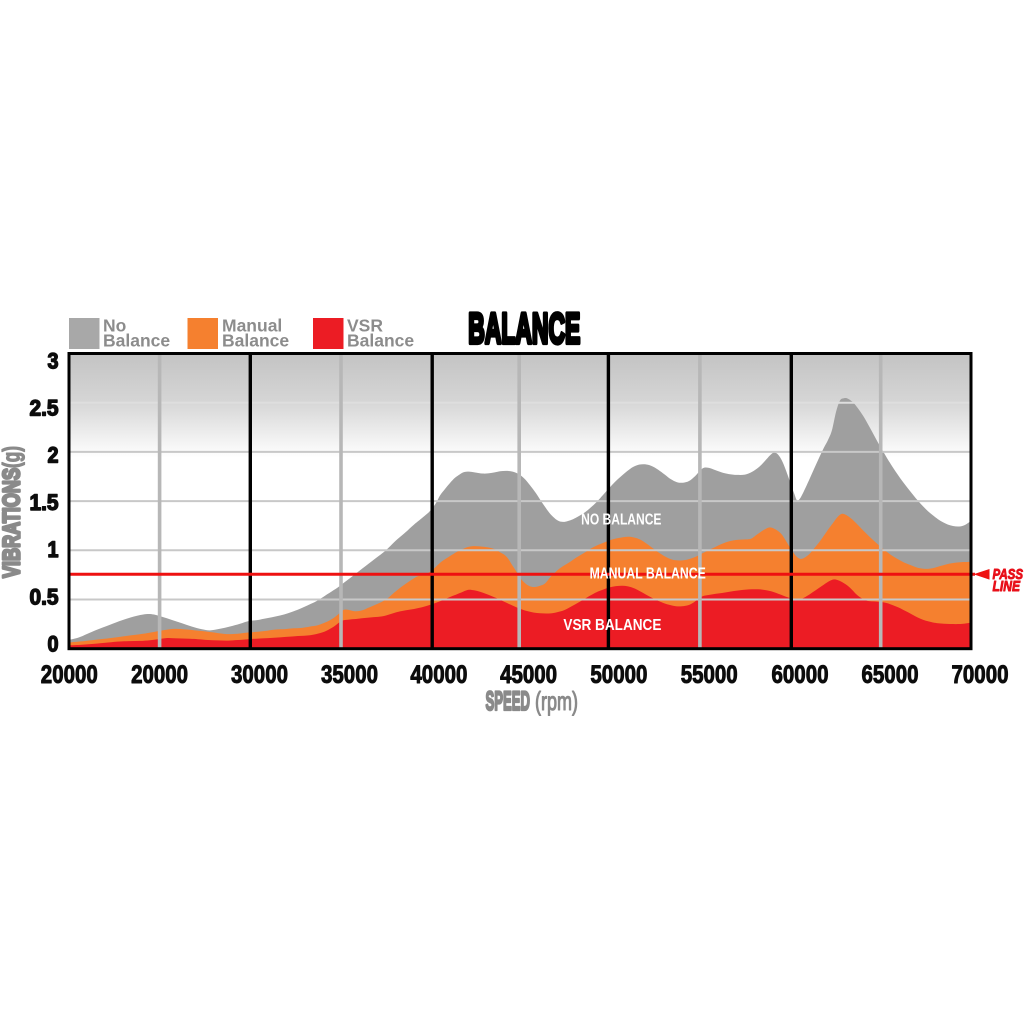  Describe the element at coordinates (709, 675) in the screenshot. I see `svg-text: 55000` at that location.